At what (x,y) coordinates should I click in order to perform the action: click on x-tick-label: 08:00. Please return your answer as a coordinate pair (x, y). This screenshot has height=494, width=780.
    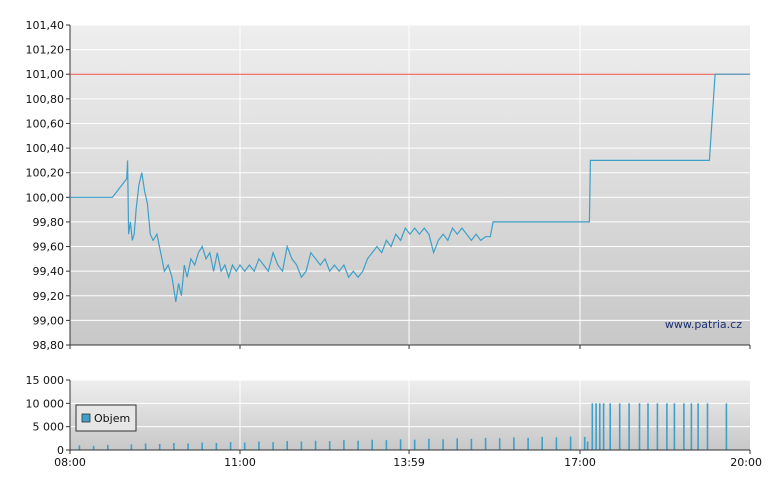
    Looking at the image, I should click on (70, 462).